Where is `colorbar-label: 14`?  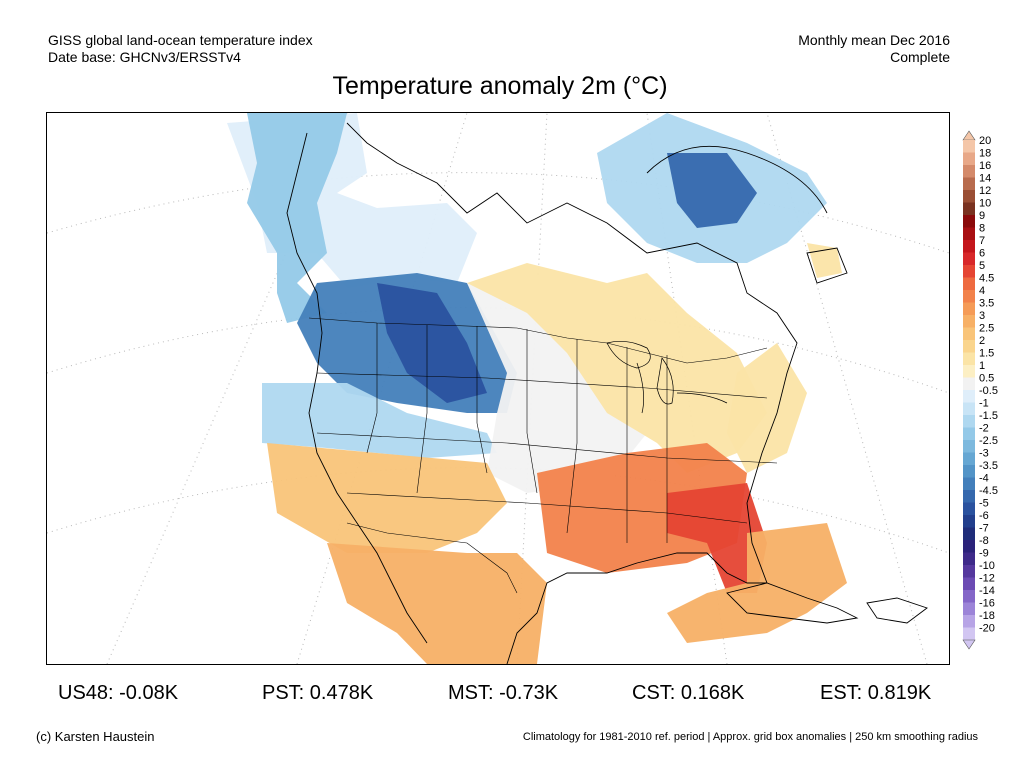 colorbar-label: 14 is located at coordinates (985, 179).